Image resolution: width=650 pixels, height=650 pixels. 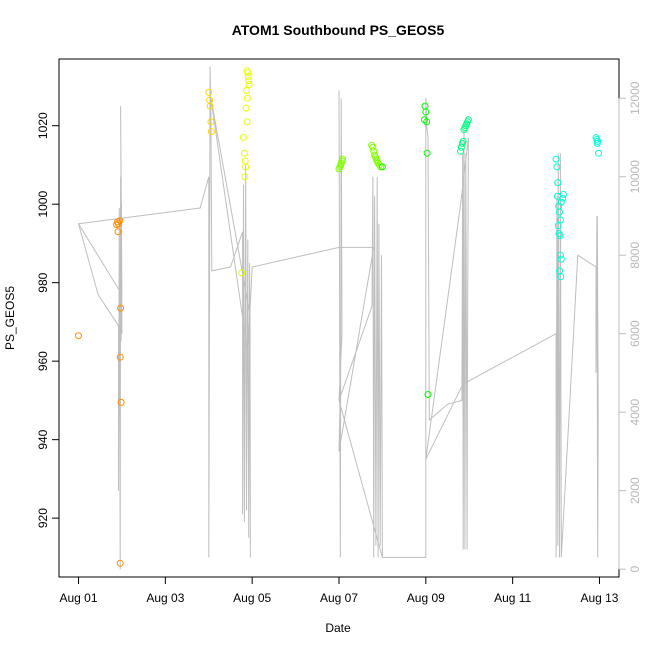 What do you see at coordinates (338, 628) in the screenshot?
I see `x-axis-label: Date` at bounding box center [338, 628].